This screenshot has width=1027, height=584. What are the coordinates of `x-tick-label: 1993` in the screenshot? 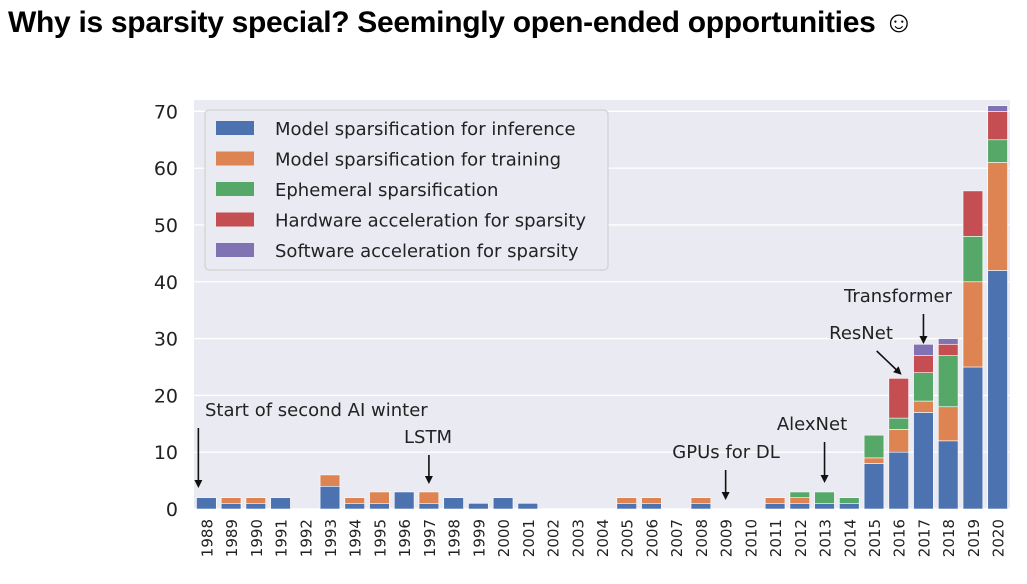 It's located at (331, 538).